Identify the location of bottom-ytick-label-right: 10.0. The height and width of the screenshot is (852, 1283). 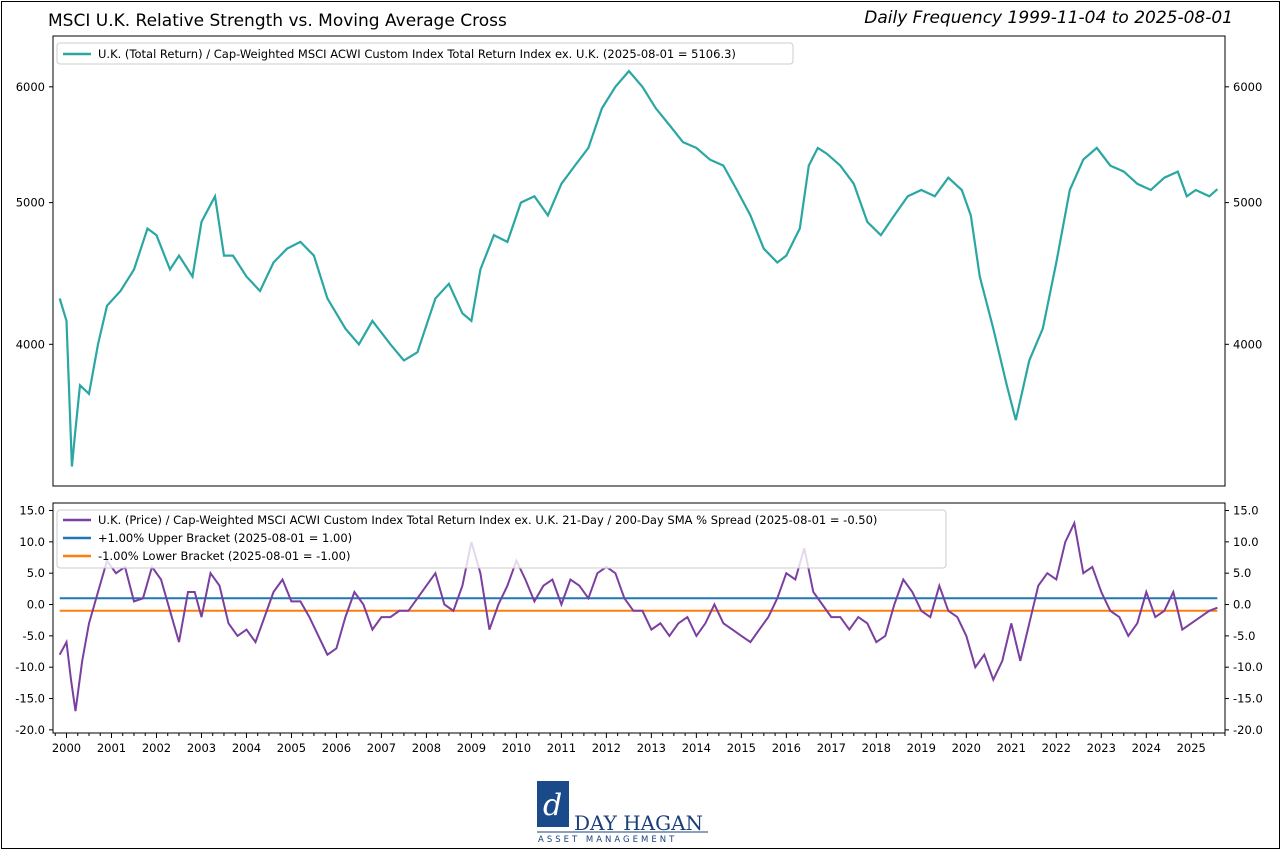
(1246, 542).